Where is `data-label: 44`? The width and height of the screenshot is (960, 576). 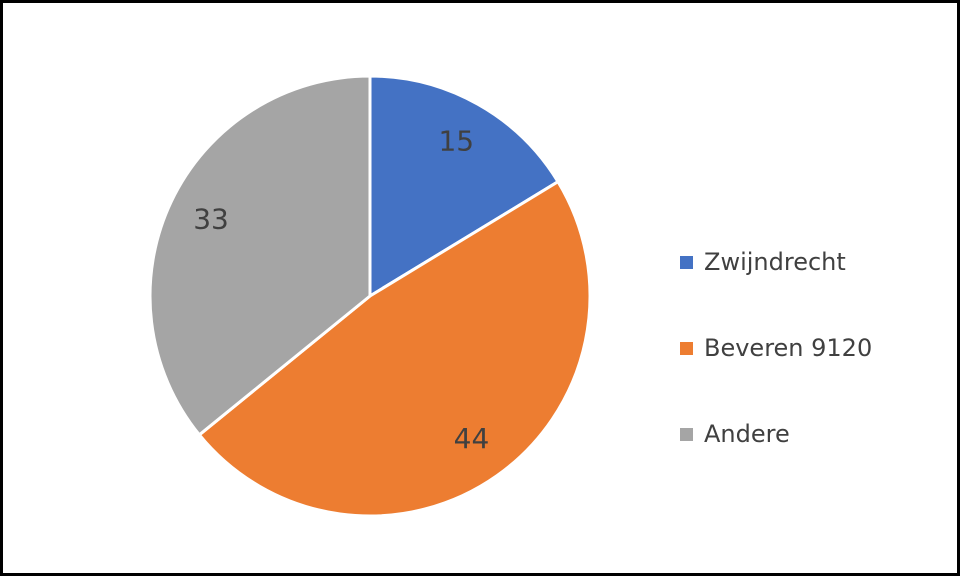
data-label: 44 is located at coordinates (472, 438).